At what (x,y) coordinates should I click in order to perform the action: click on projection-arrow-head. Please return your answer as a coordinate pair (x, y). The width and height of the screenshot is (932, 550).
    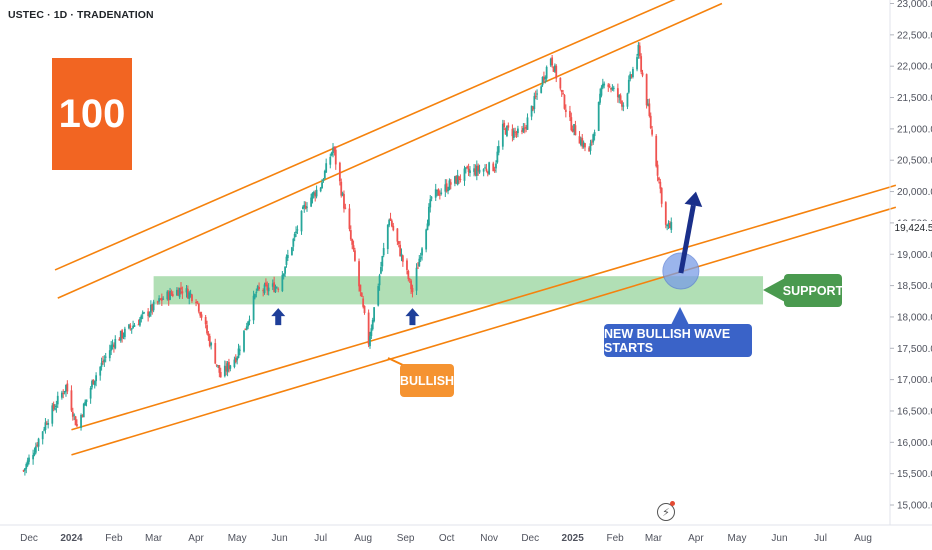
    Looking at the image, I should click on (693, 199).